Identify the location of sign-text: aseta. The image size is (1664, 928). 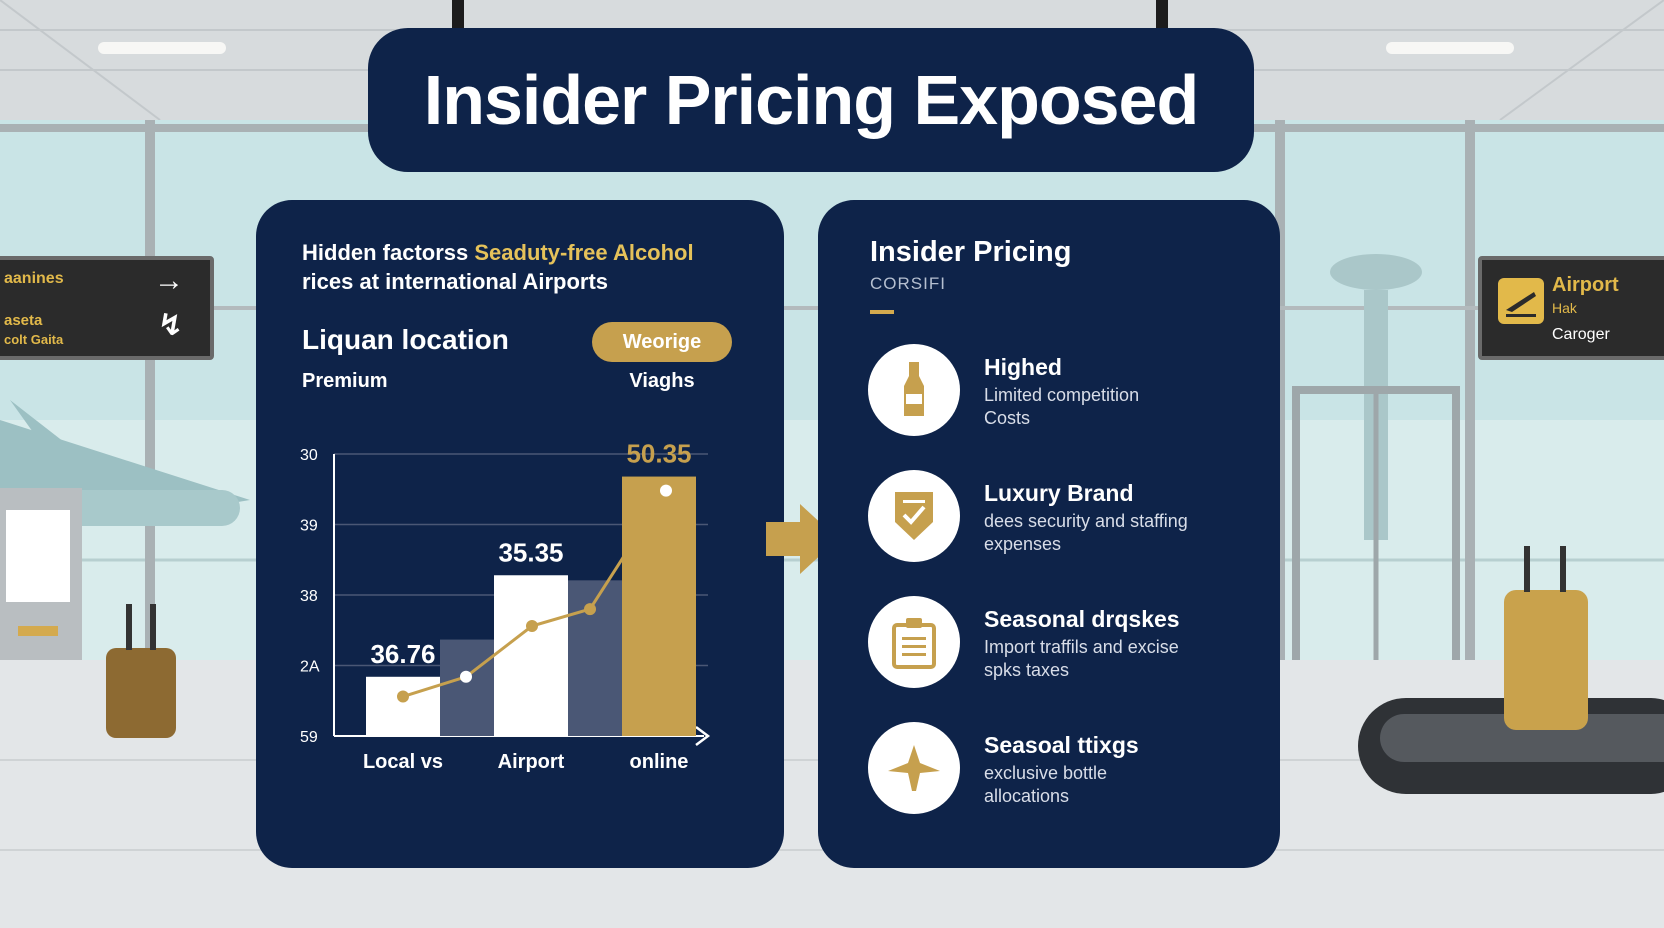
(23, 320).